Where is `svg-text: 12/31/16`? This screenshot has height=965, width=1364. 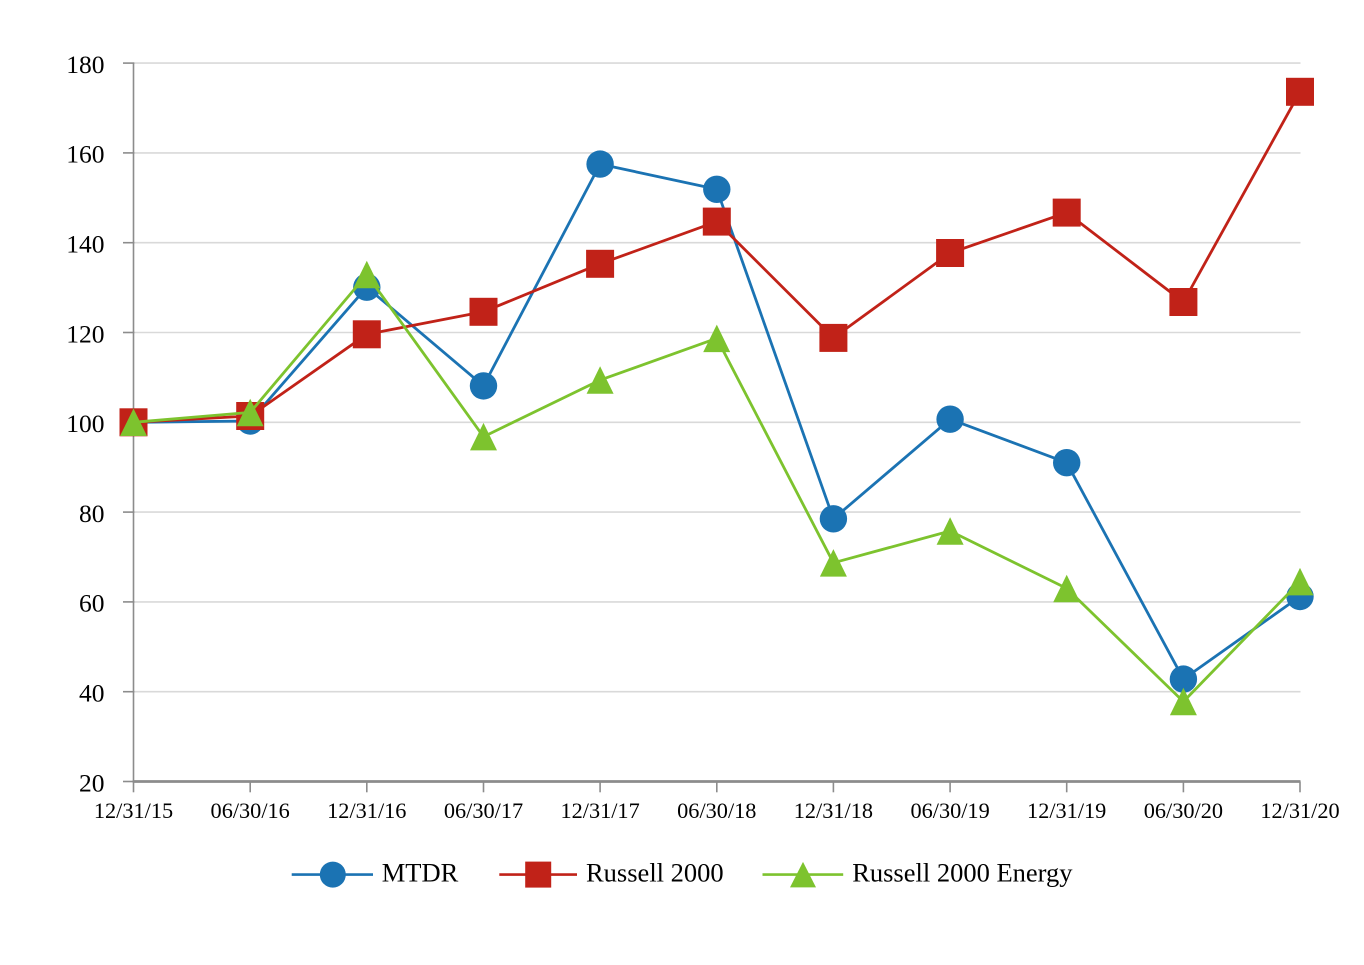 svg-text: 12/31/16 is located at coordinates (366, 810).